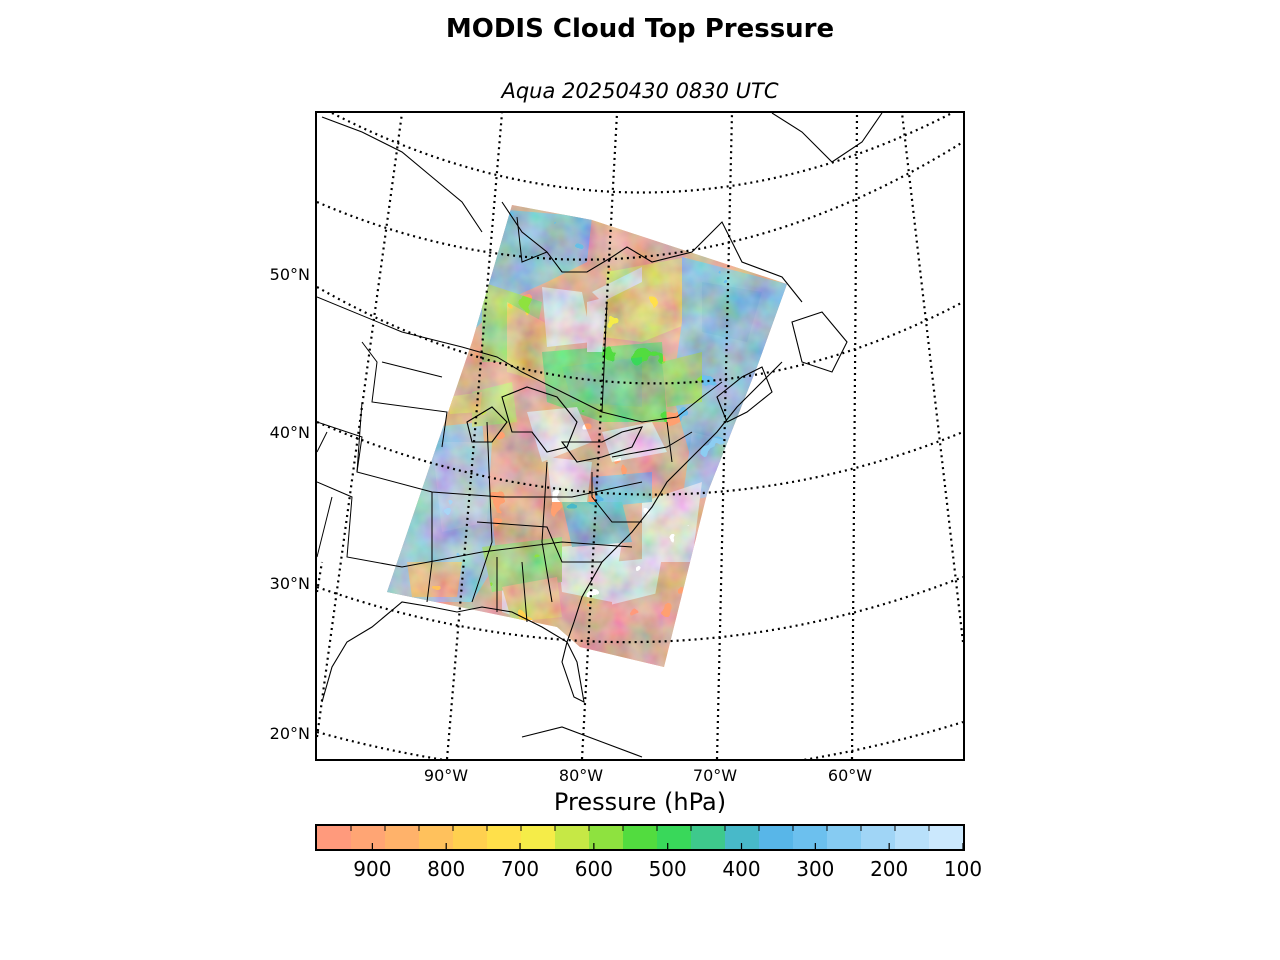 The width and height of the screenshot is (1280, 960). I want to click on colorbar-label: Pressure (hPa), so click(640, 802).